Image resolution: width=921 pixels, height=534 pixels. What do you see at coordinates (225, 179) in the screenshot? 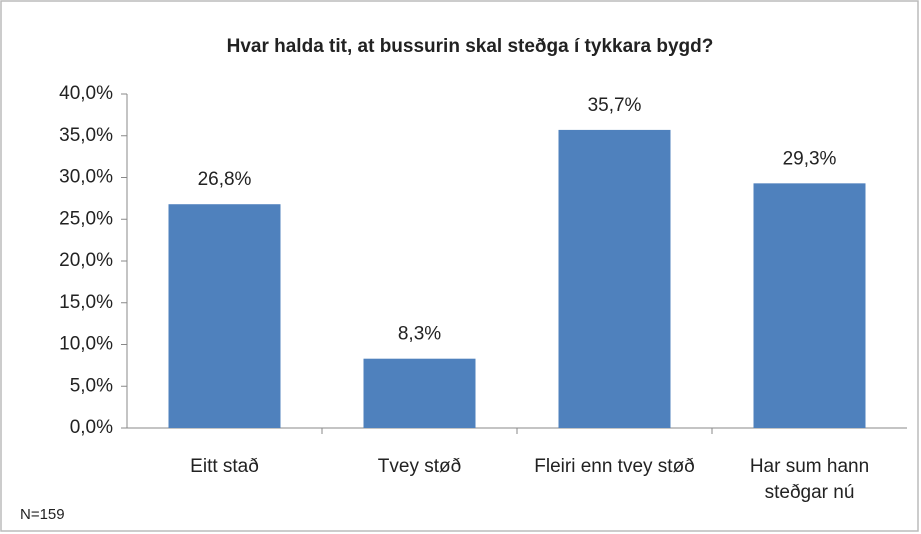
I see `data-label: 26,8%` at bounding box center [225, 179].